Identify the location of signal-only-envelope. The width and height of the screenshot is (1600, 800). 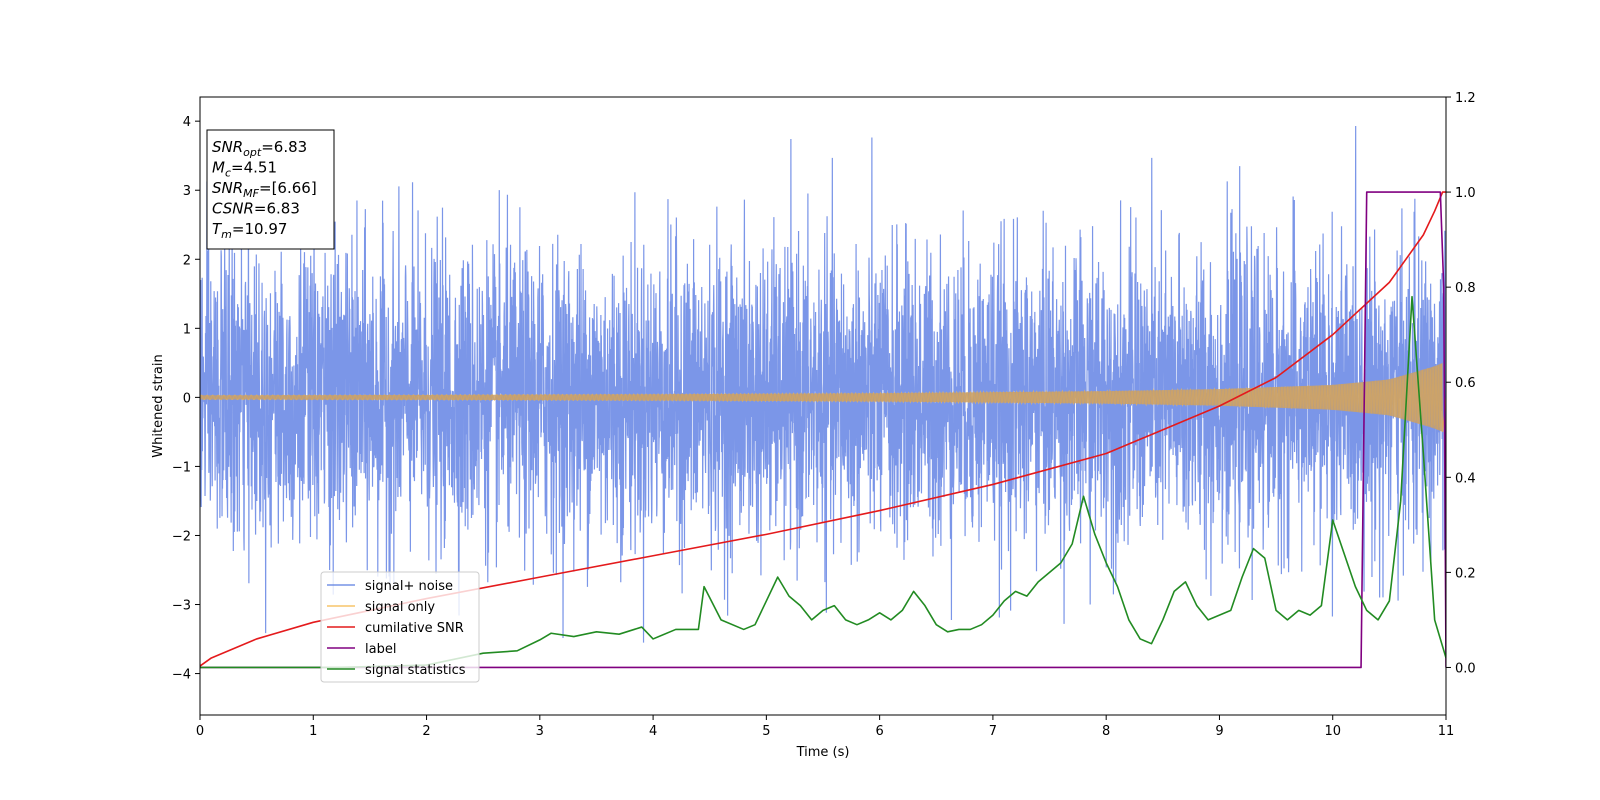
(821, 397).